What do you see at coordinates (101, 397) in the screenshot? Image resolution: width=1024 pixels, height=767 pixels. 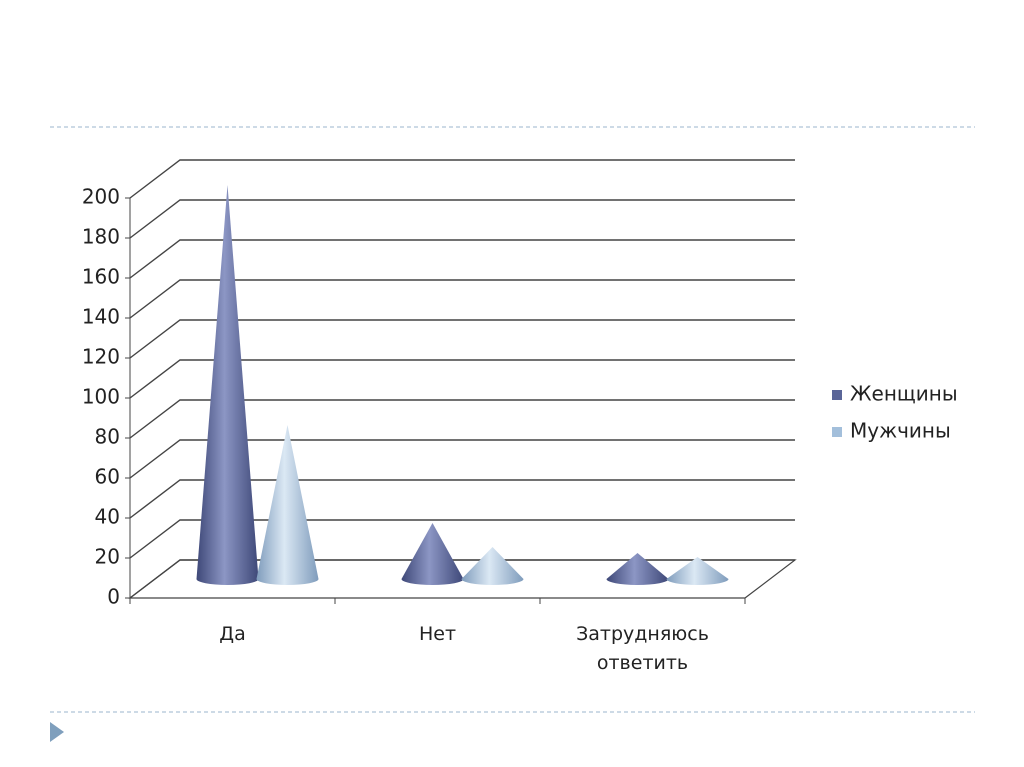 I see `y-tick-label: 100` at bounding box center [101, 397].